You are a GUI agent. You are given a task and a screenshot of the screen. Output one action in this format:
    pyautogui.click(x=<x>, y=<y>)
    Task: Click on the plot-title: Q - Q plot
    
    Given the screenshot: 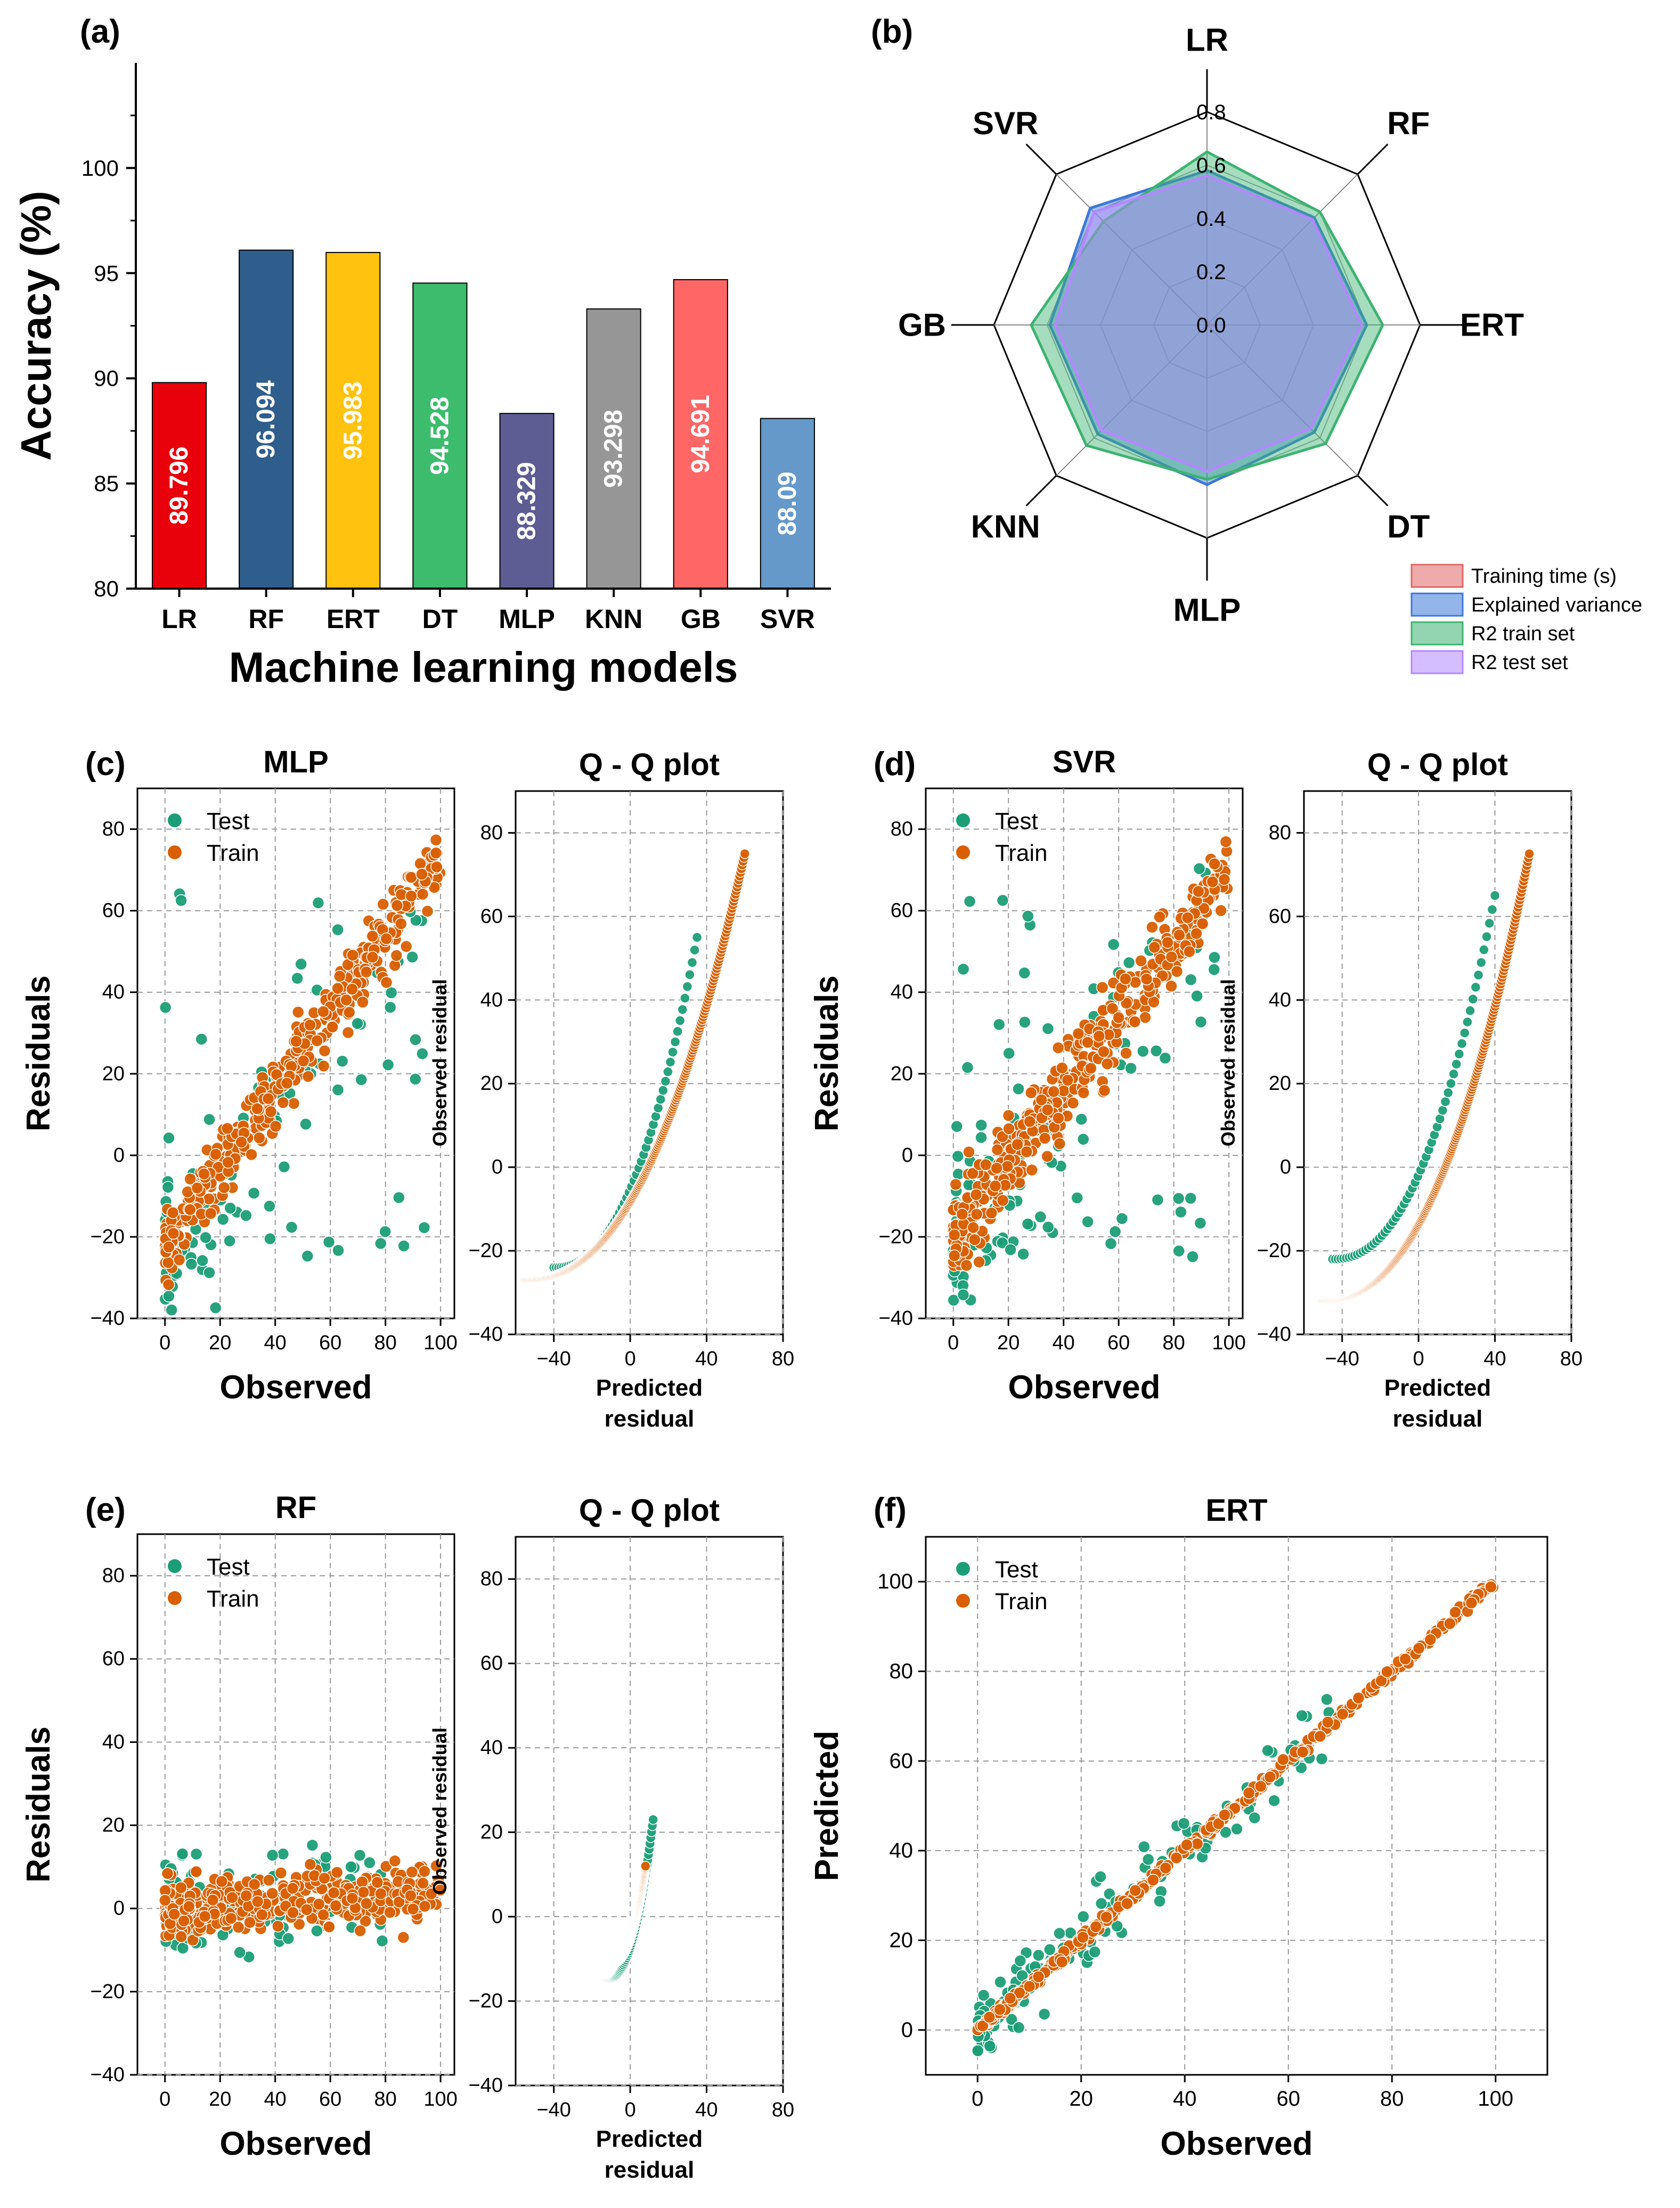 What is the action you would take?
    pyautogui.click(x=1437, y=765)
    